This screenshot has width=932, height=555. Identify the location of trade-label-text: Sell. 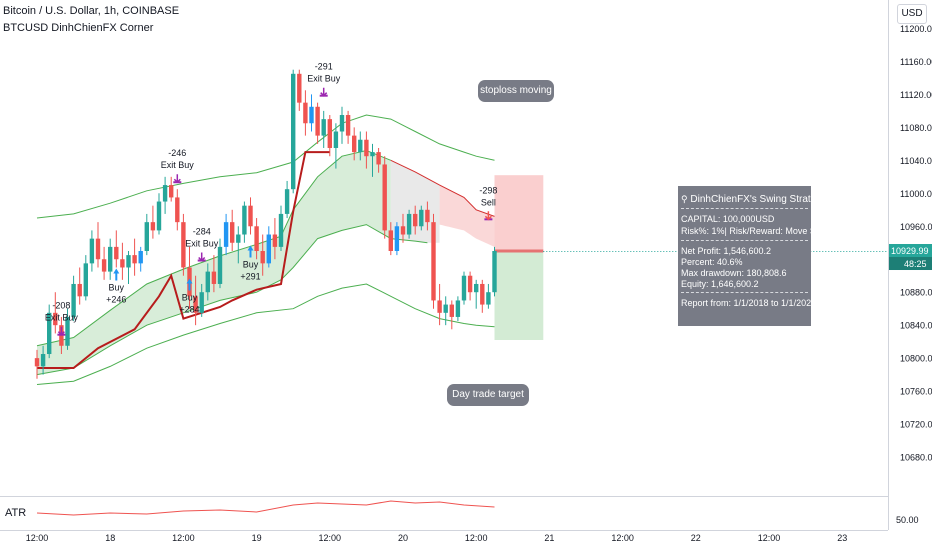
(488, 202).